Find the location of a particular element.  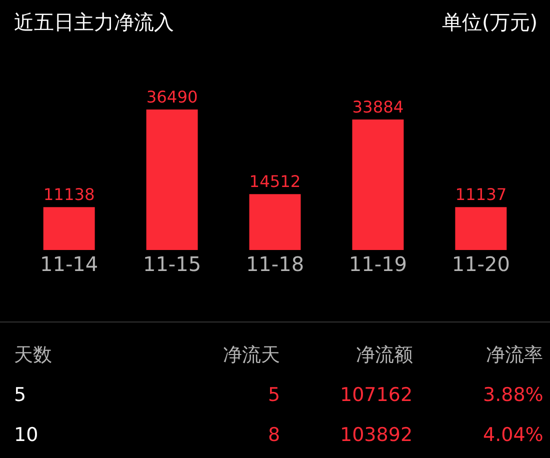

text: 天数 is located at coordinates (33, 355).